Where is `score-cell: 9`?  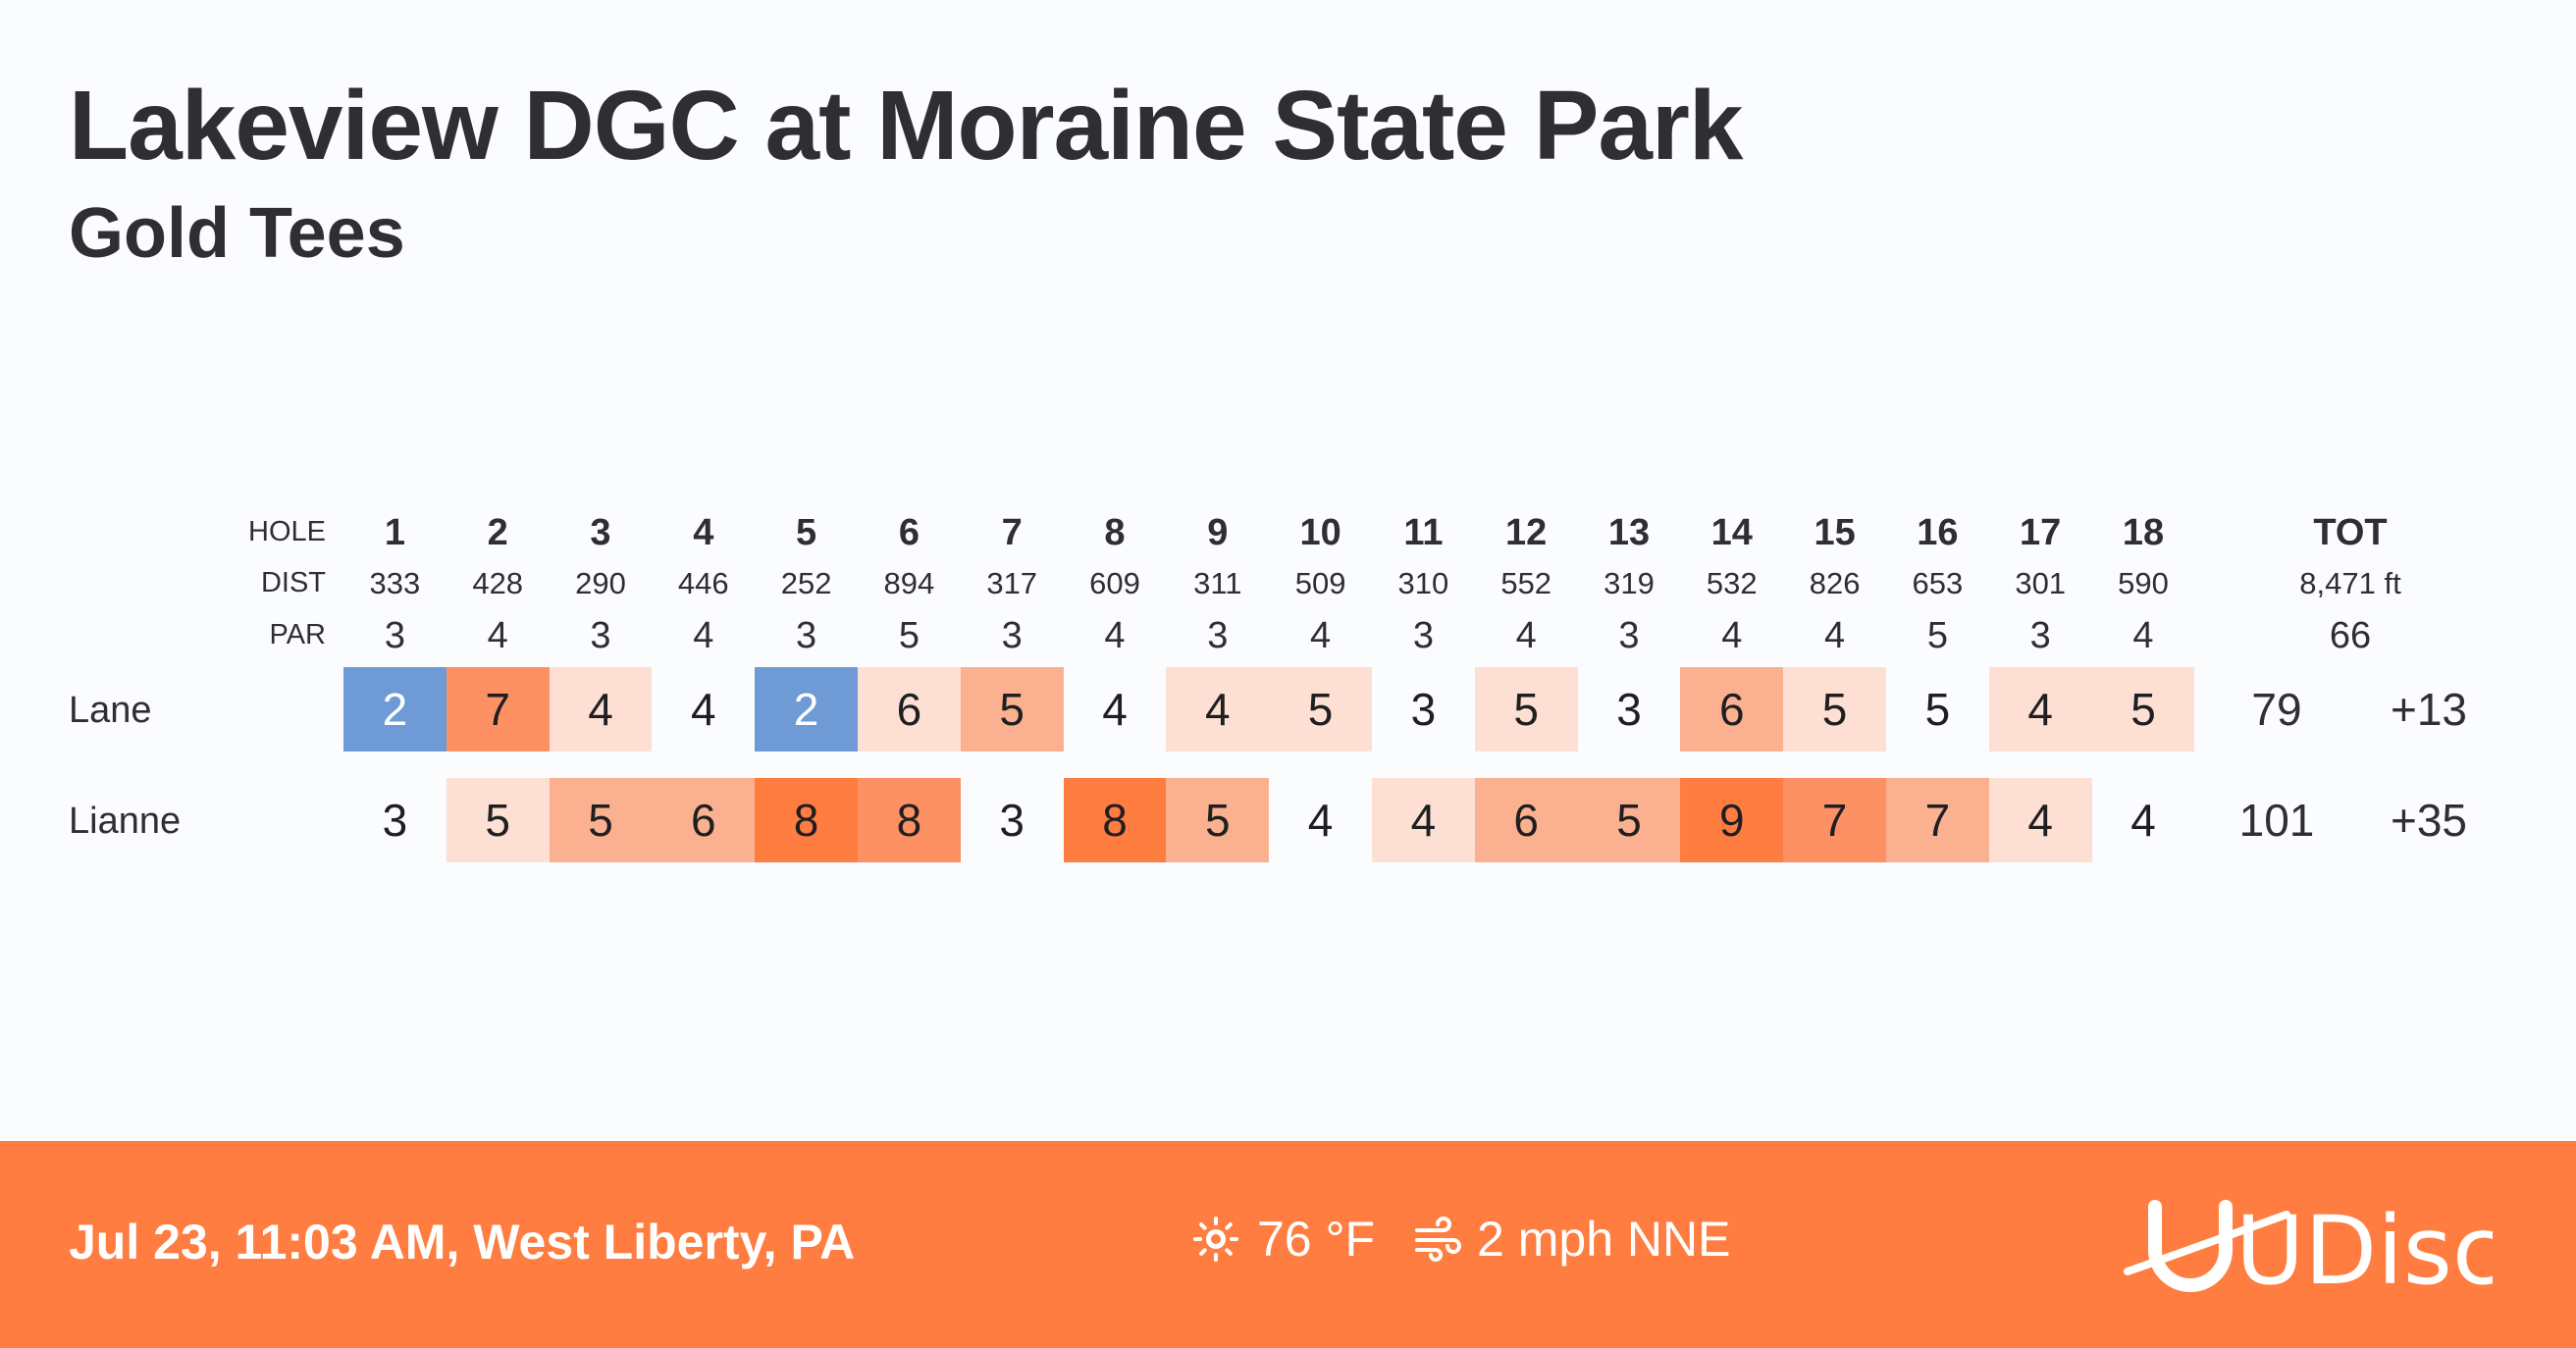 score-cell: 9 is located at coordinates (1732, 820).